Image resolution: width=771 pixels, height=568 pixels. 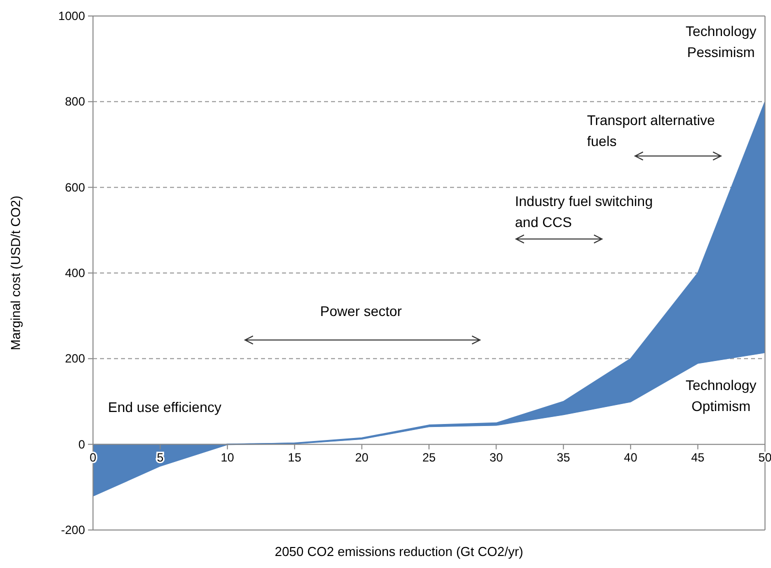 What do you see at coordinates (399, 551) in the screenshot?
I see `x-axis-title: 2050 CO2 emissions reduction (Gt CO2/yr)` at bounding box center [399, 551].